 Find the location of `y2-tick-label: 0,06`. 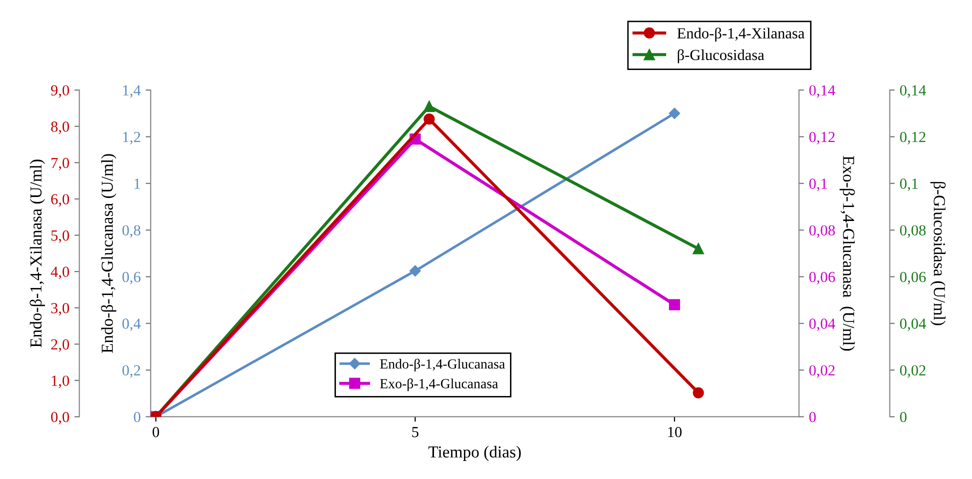

y2-tick-label: 0,06 is located at coordinates (822, 278).